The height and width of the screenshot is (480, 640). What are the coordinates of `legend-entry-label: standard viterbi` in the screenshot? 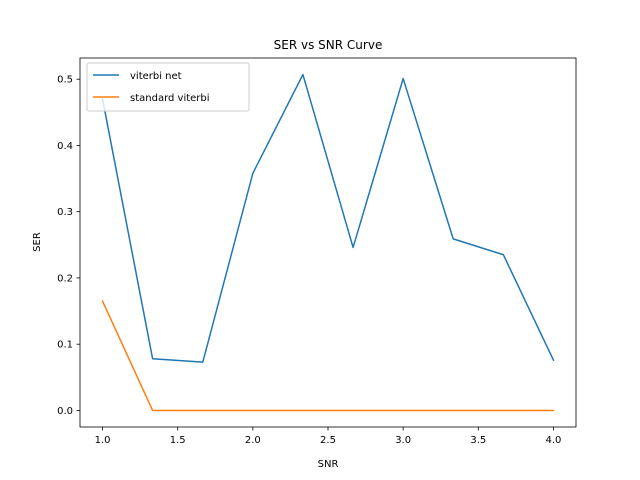 It's located at (170, 98).